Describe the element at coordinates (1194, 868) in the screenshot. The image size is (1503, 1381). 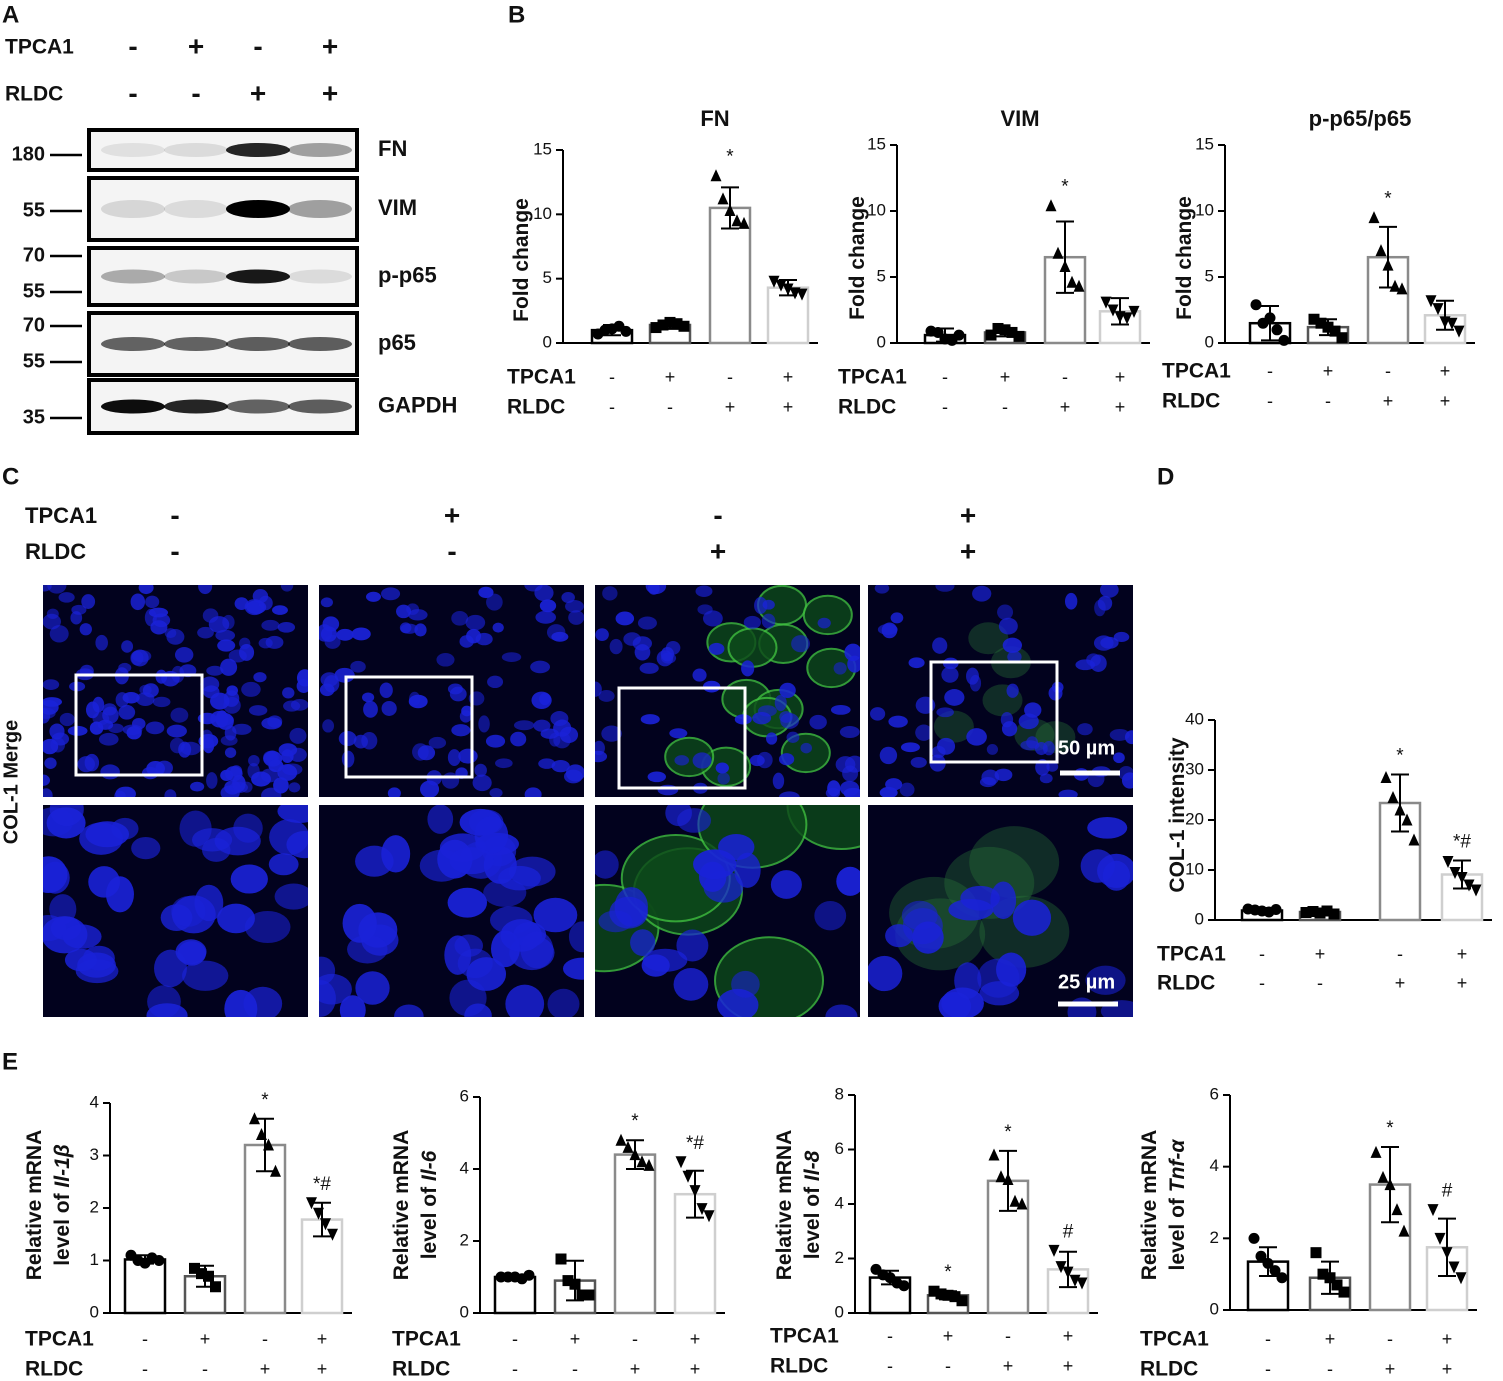
I see `y-tick-label: 10` at that location.